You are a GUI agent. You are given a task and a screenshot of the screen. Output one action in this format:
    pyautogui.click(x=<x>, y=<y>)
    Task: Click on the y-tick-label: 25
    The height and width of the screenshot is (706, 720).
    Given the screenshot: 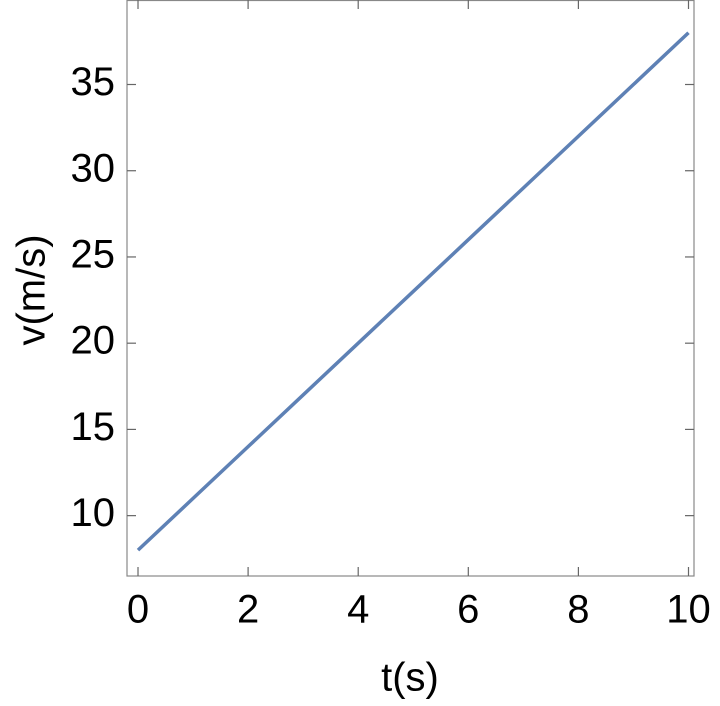 What is the action you would take?
    pyautogui.click(x=93, y=255)
    